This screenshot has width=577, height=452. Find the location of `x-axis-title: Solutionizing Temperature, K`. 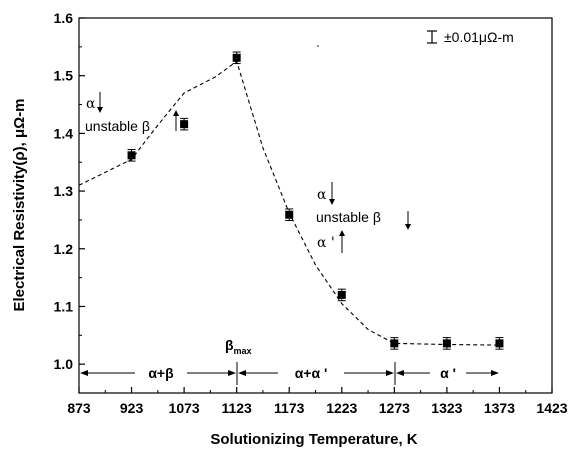

x-axis-title: Solutionizing Temperature, K is located at coordinates (313, 439).